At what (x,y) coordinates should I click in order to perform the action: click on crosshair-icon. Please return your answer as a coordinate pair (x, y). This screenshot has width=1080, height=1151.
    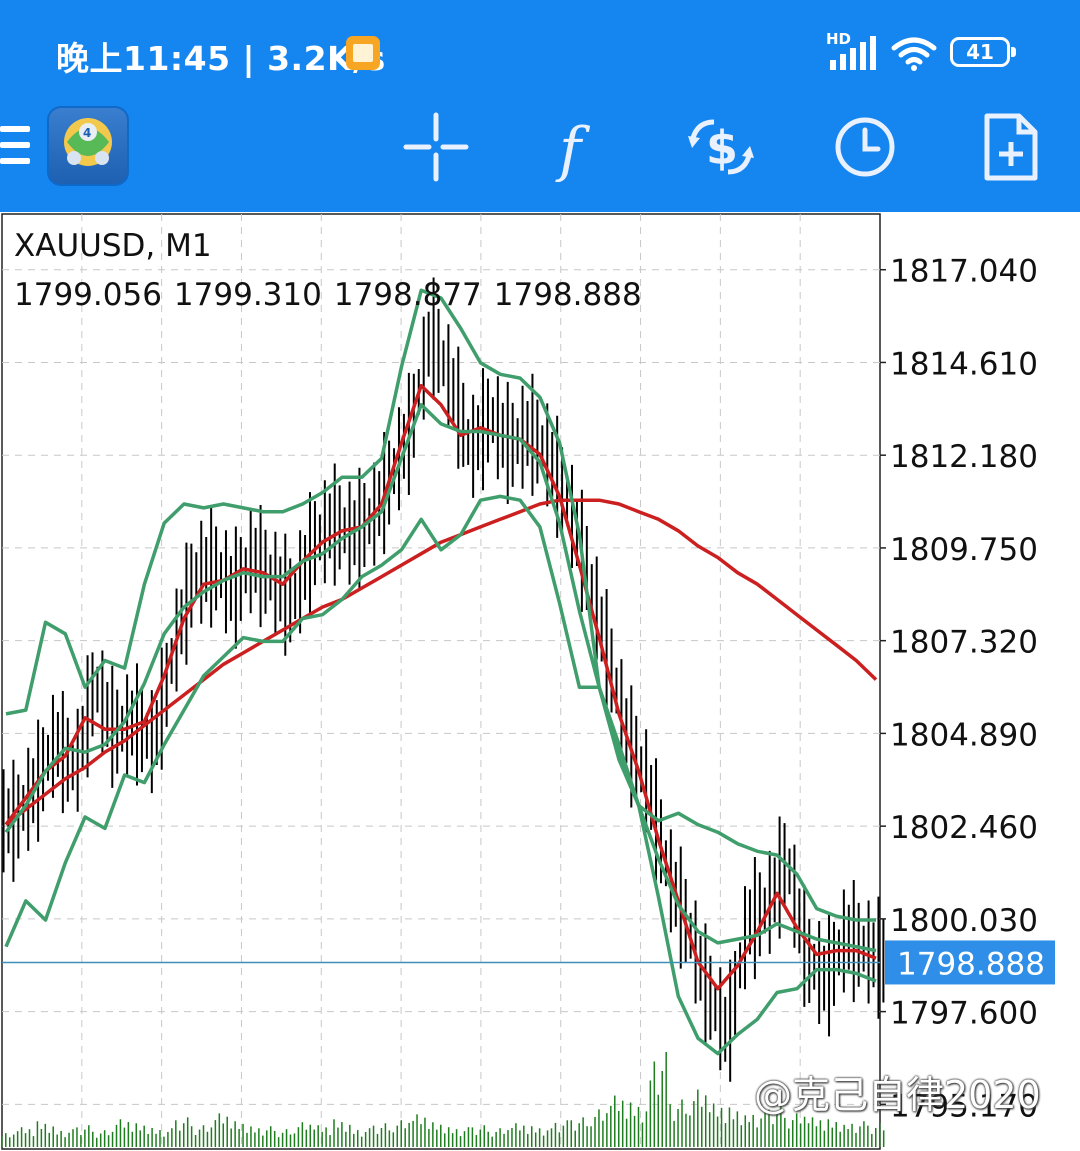
    Looking at the image, I should click on (436, 147).